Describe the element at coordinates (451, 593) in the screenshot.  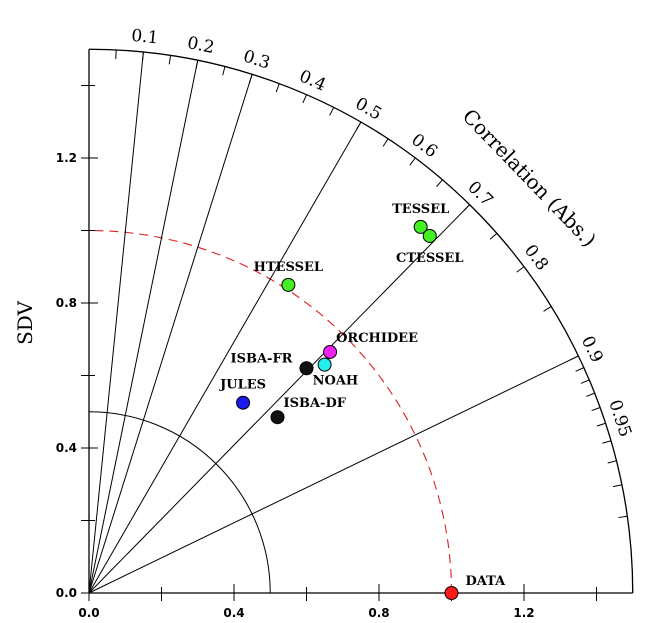
I see `point-data` at that location.